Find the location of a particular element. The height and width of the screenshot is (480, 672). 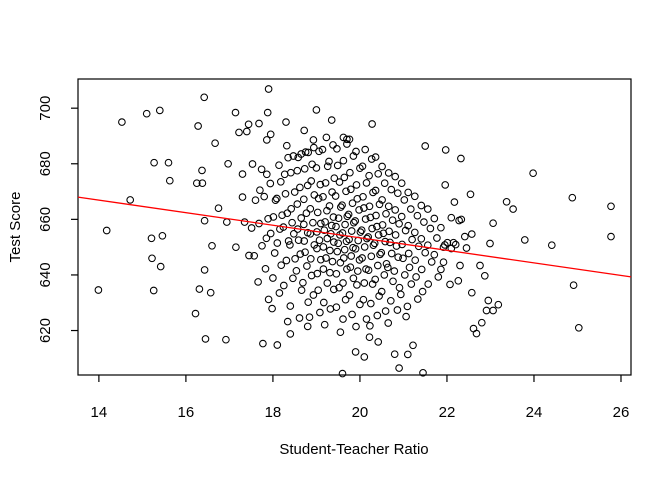

y-tick-label: 620 is located at coordinates (45, 330).